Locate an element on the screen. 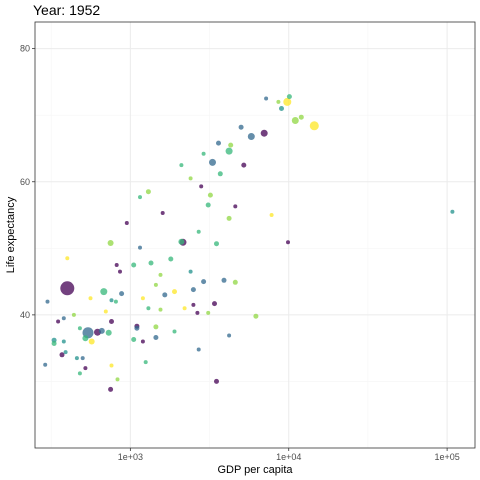 The width and height of the screenshot is (480, 480). chart-title: Year: 1952 is located at coordinates (66, 10).